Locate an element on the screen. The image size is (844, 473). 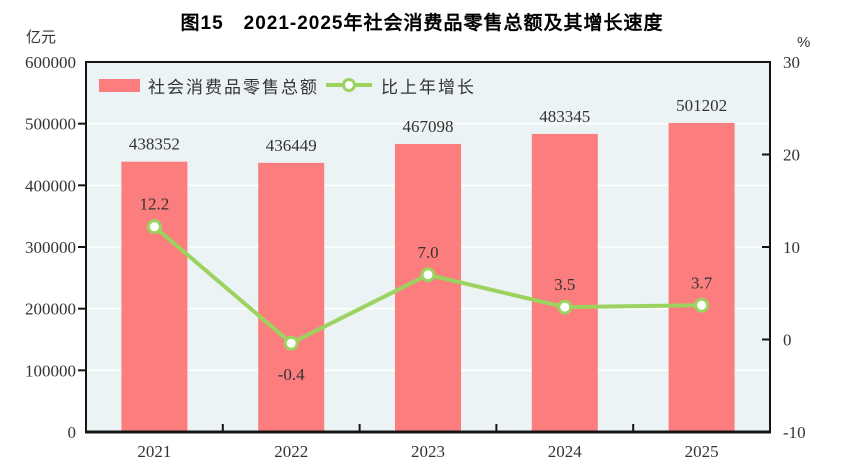
bar-value-label: 467098 is located at coordinates (428, 126).